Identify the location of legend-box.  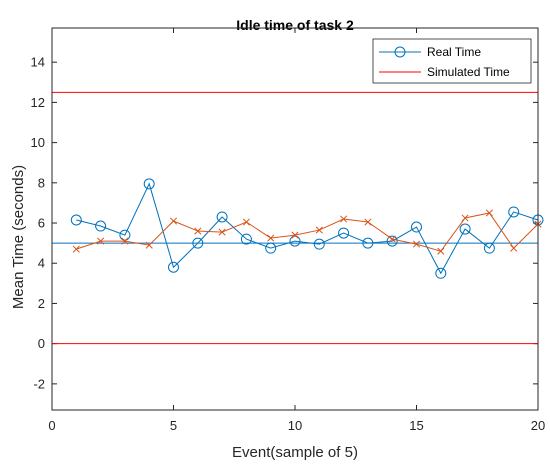
(452, 61).